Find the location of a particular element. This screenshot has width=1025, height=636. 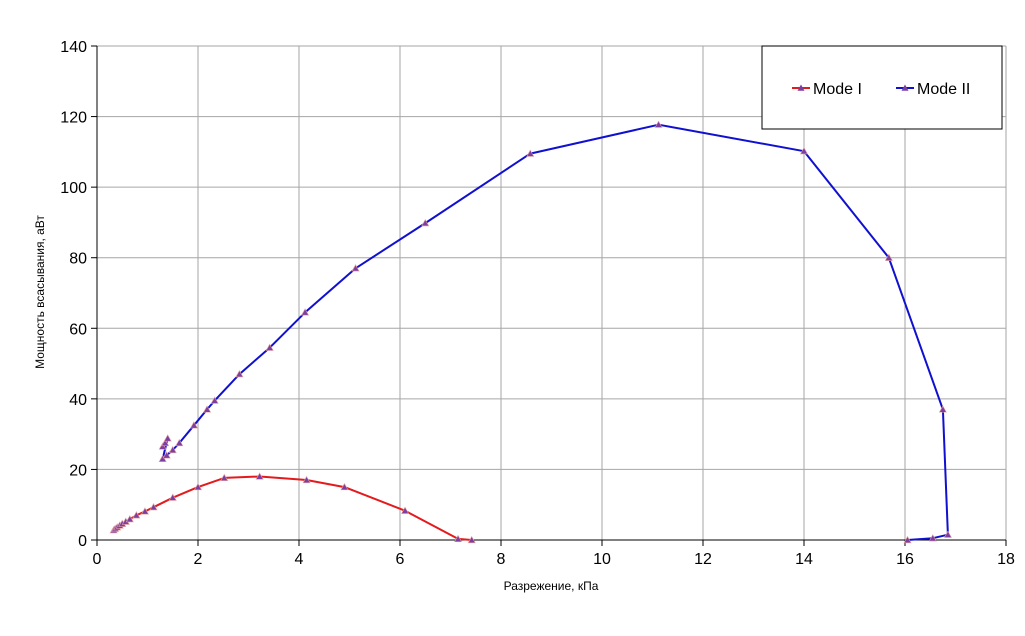

x-tick-label: 16 is located at coordinates (905, 559).